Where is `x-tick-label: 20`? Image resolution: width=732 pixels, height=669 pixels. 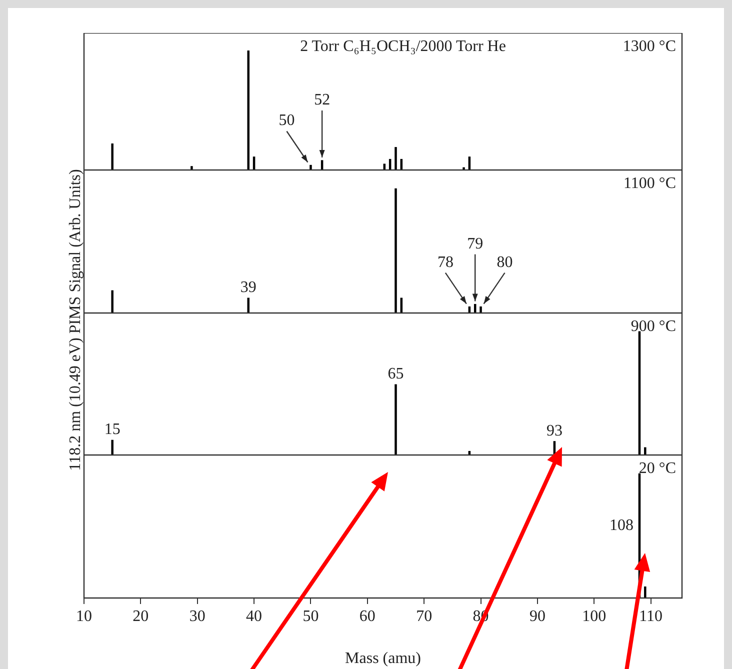
x-tick-label: 20 is located at coordinates (140, 616).